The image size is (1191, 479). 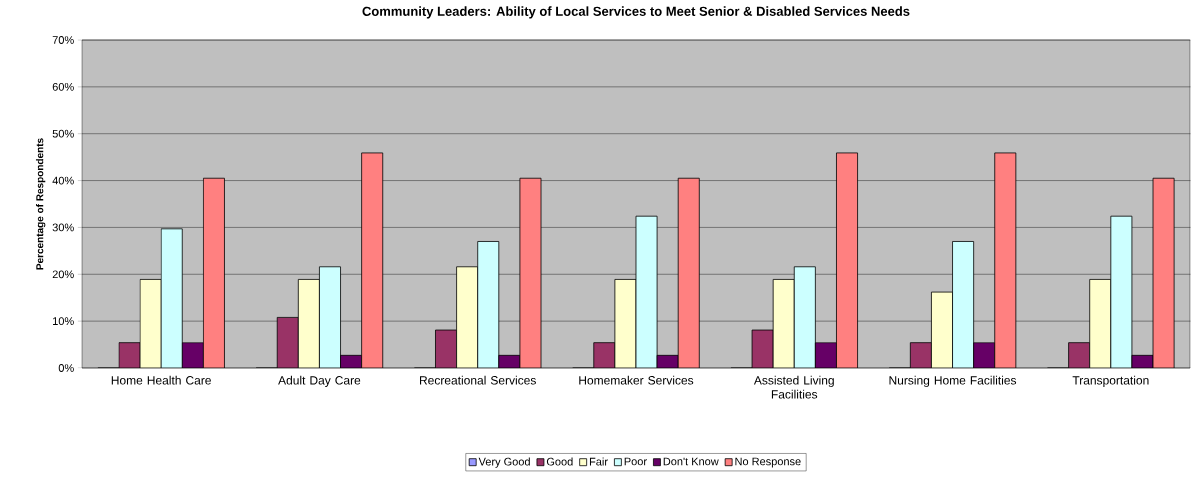 What do you see at coordinates (40, 204) in the screenshot?
I see `y-axis-title: Percentage of Respondents` at bounding box center [40, 204].